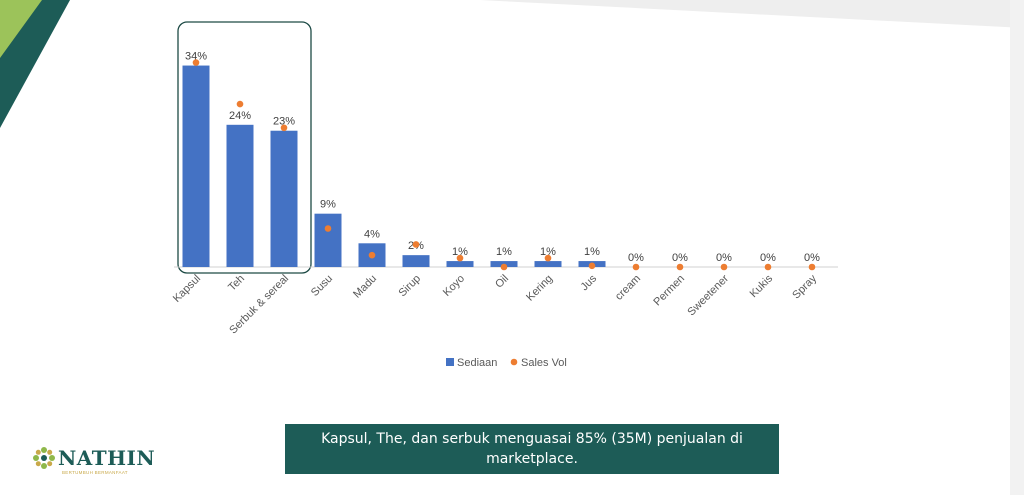  I want to click on legend-marker-sales-vol, so click(514, 362).